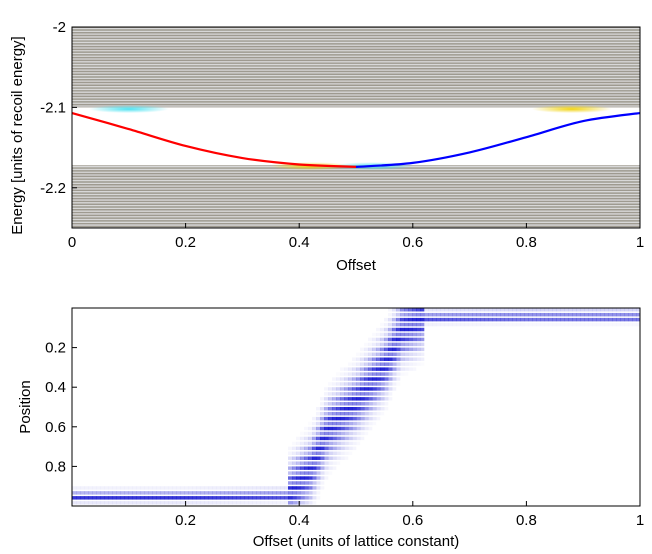  What do you see at coordinates (55, 387) in the screenshot?
I see `y-tick-label: 0.4` at bounding box center [55, 387].